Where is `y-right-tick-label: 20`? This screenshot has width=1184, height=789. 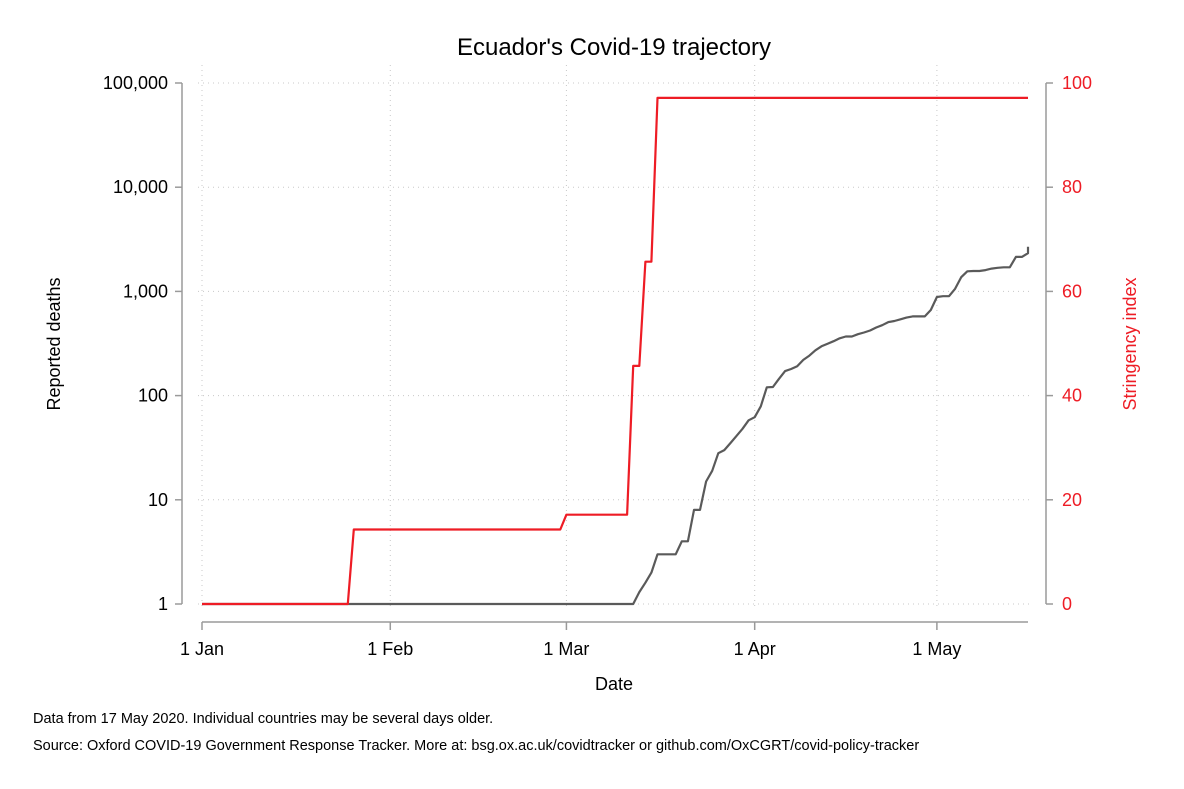 y-right-tick-label: 20 is located at coordinates (1072, 500).